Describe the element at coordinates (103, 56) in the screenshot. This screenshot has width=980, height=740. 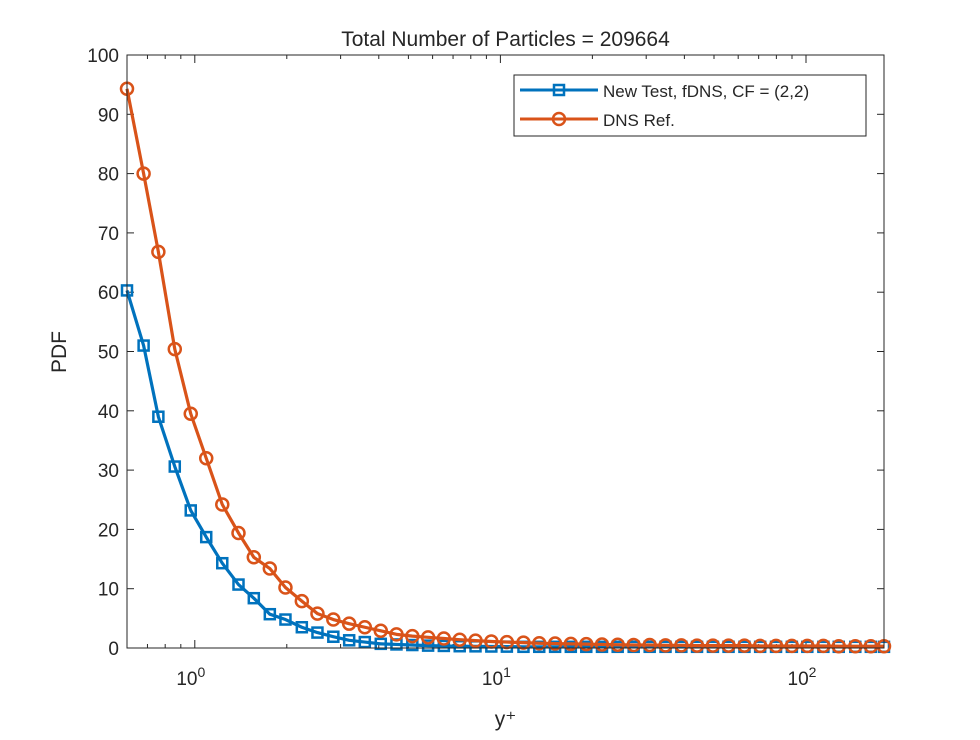
I see `y-tick-label: 100` at that location.